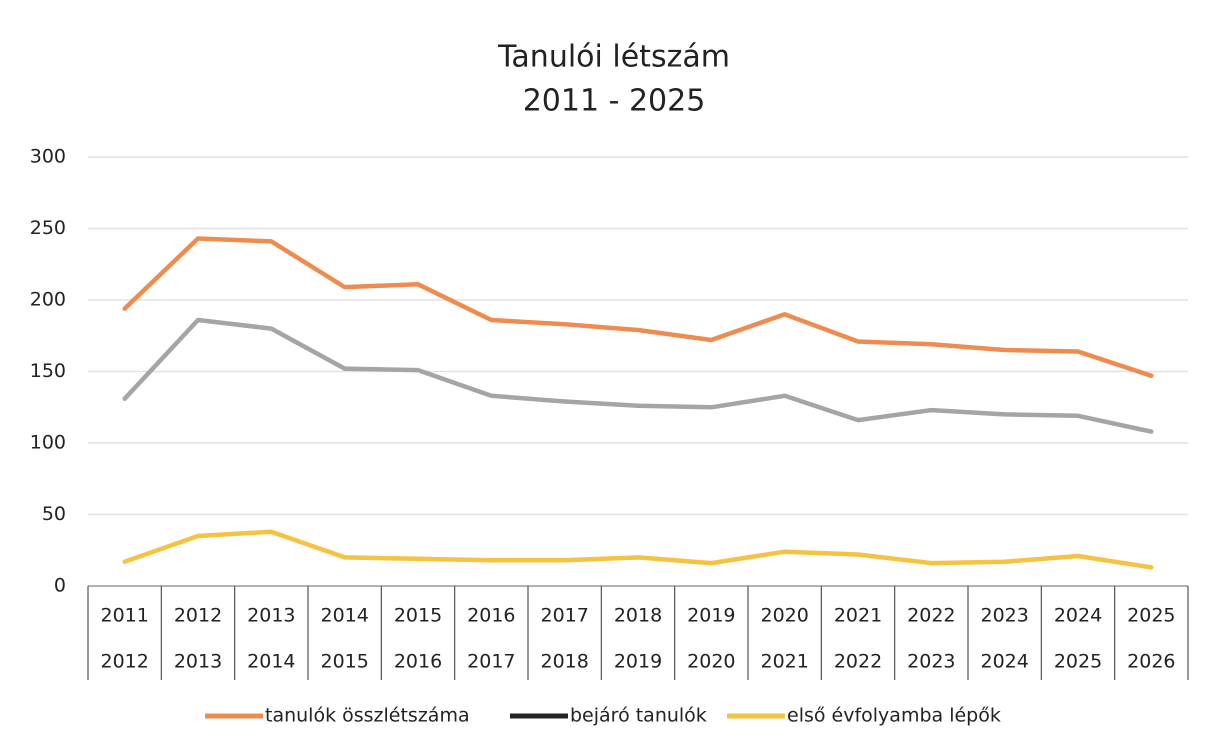 This screenshot has height=749, width=1211. I want to click on y-tick-label: 200, so click(48, 300).